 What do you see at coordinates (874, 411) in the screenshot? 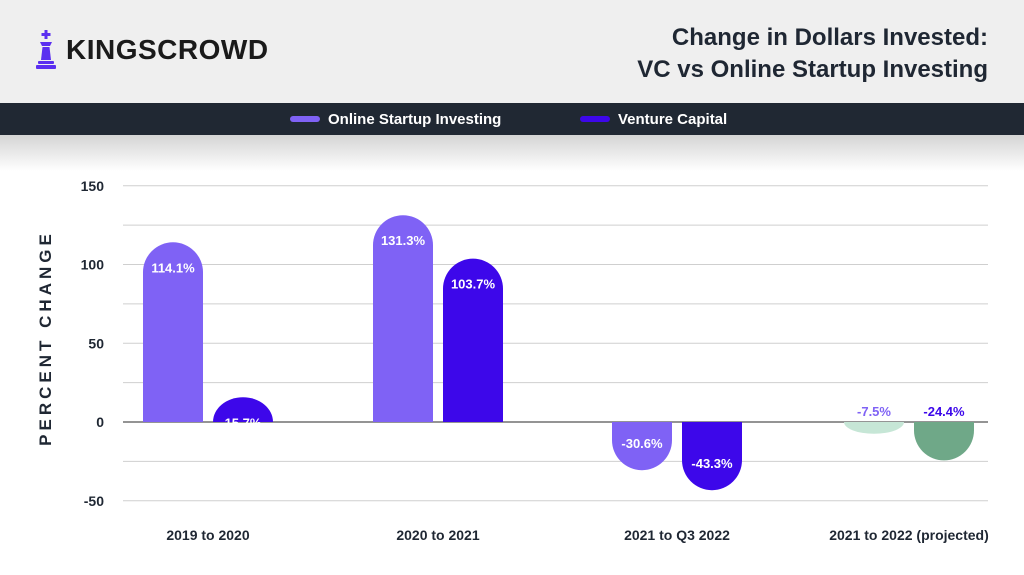
I see `data-label-online: -7.5%` at bounding box center [874, 411].